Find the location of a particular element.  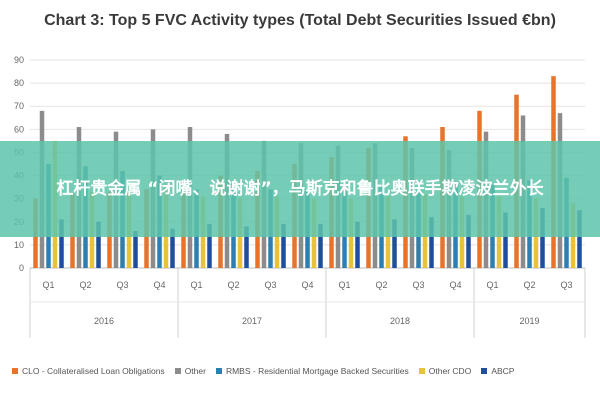

legend-item: ABCP is located at coordinates (497, 371).